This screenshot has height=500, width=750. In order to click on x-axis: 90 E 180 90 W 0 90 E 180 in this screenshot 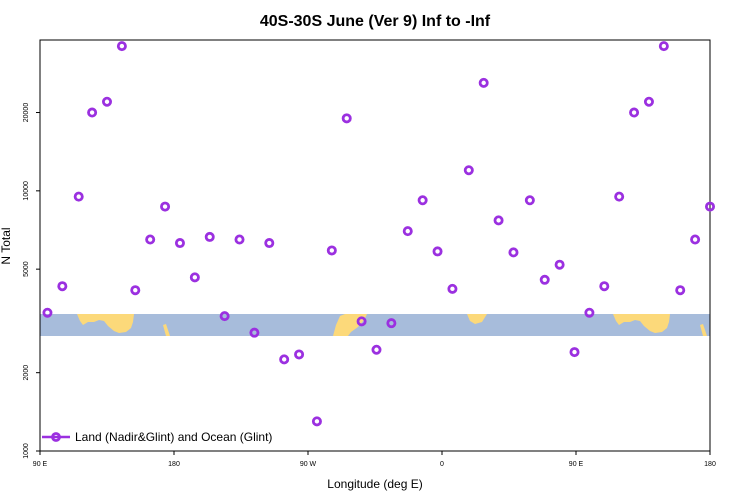, I will do `click(374, 459)`.